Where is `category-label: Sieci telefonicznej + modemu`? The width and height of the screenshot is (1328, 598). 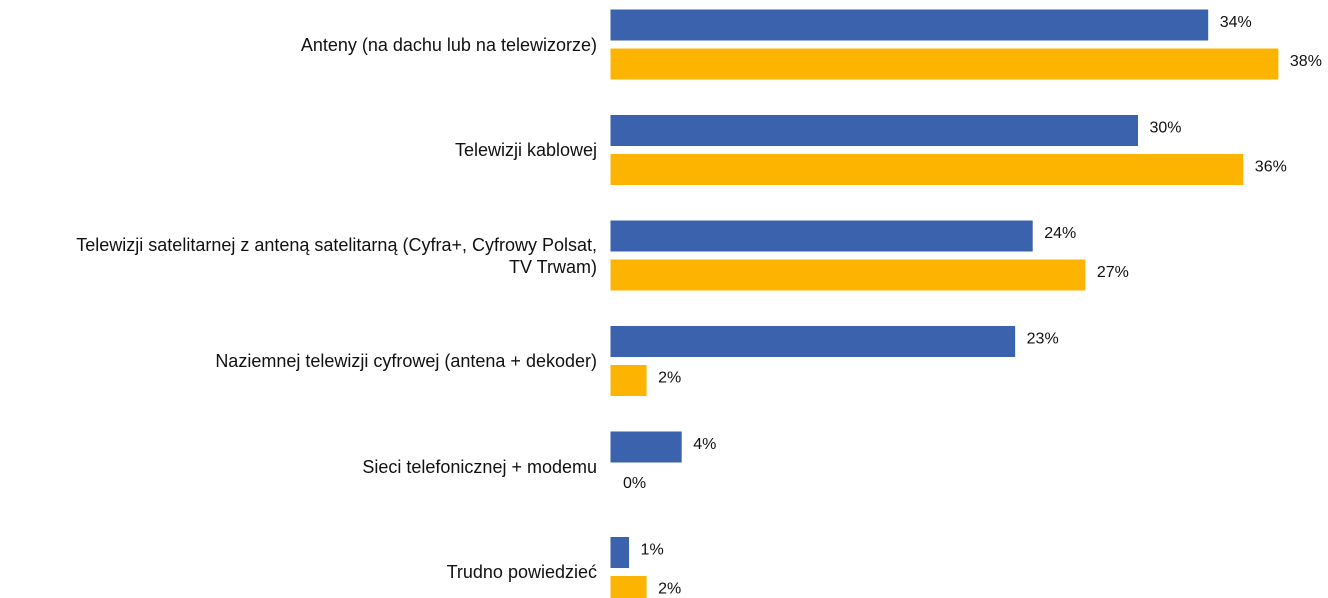
category-label: Sieci telefonicznej + modemu is located at coordinates (479, 466).